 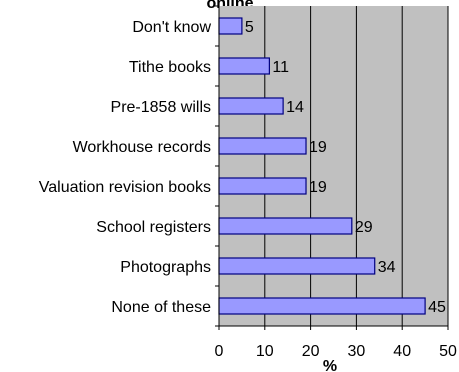 I want to click on category-label: Tithe books, so click(x=170, y=67).